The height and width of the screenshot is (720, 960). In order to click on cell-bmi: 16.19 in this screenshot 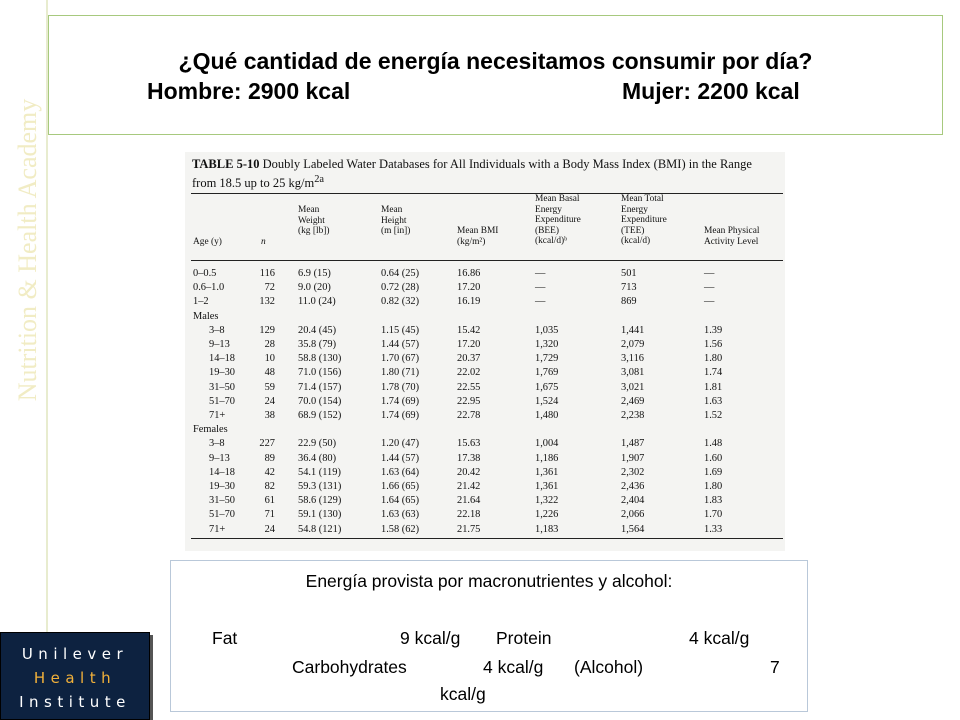, I will do `click(469, 302)`.